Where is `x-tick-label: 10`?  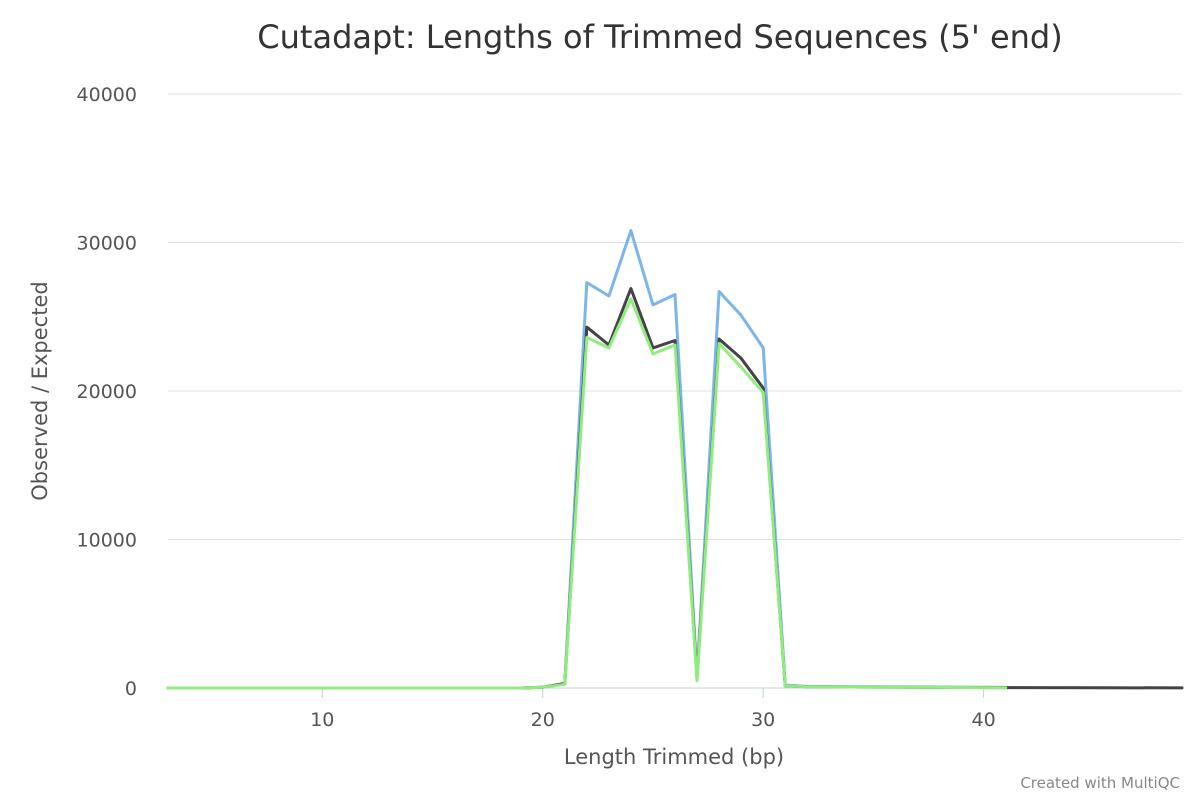 x-tick-label: 10 is located at coordinates (322, 720).